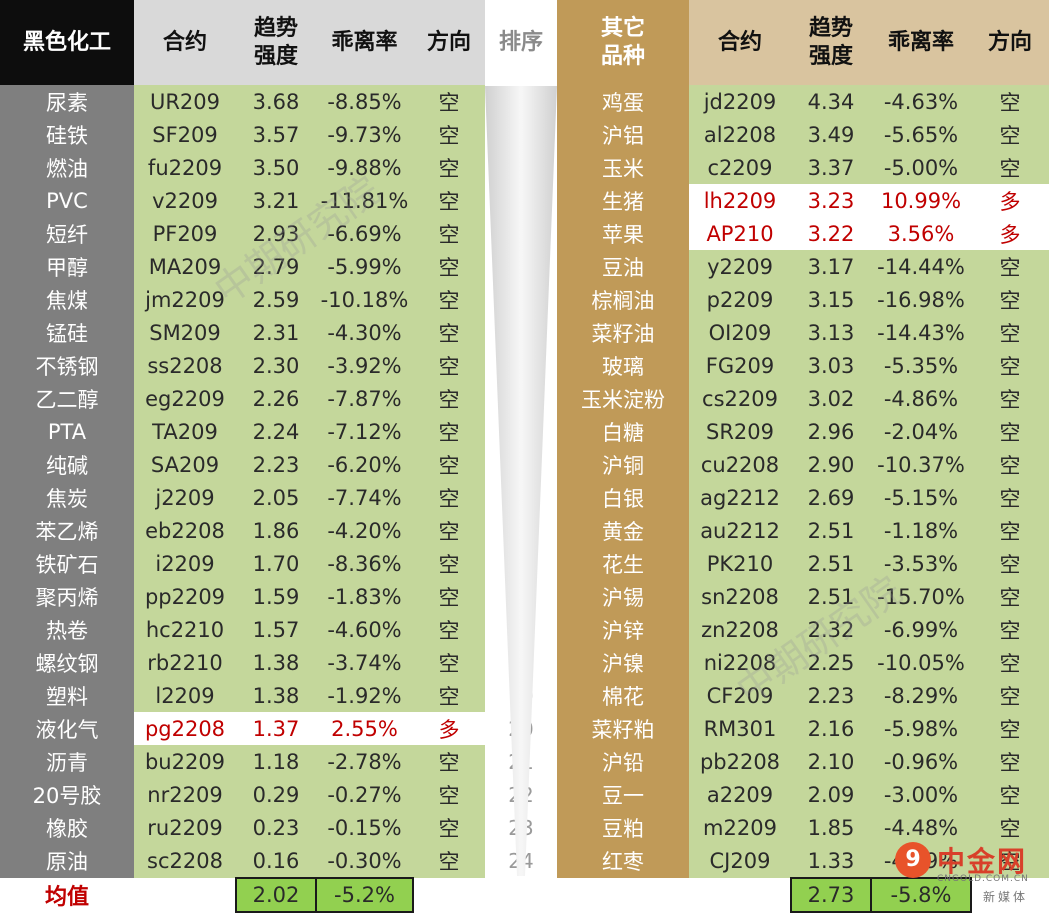 Image resolution: width=1049 pixels, height=913 pixels. I want to click on right-contract-code: y2209, so click(740, 266).